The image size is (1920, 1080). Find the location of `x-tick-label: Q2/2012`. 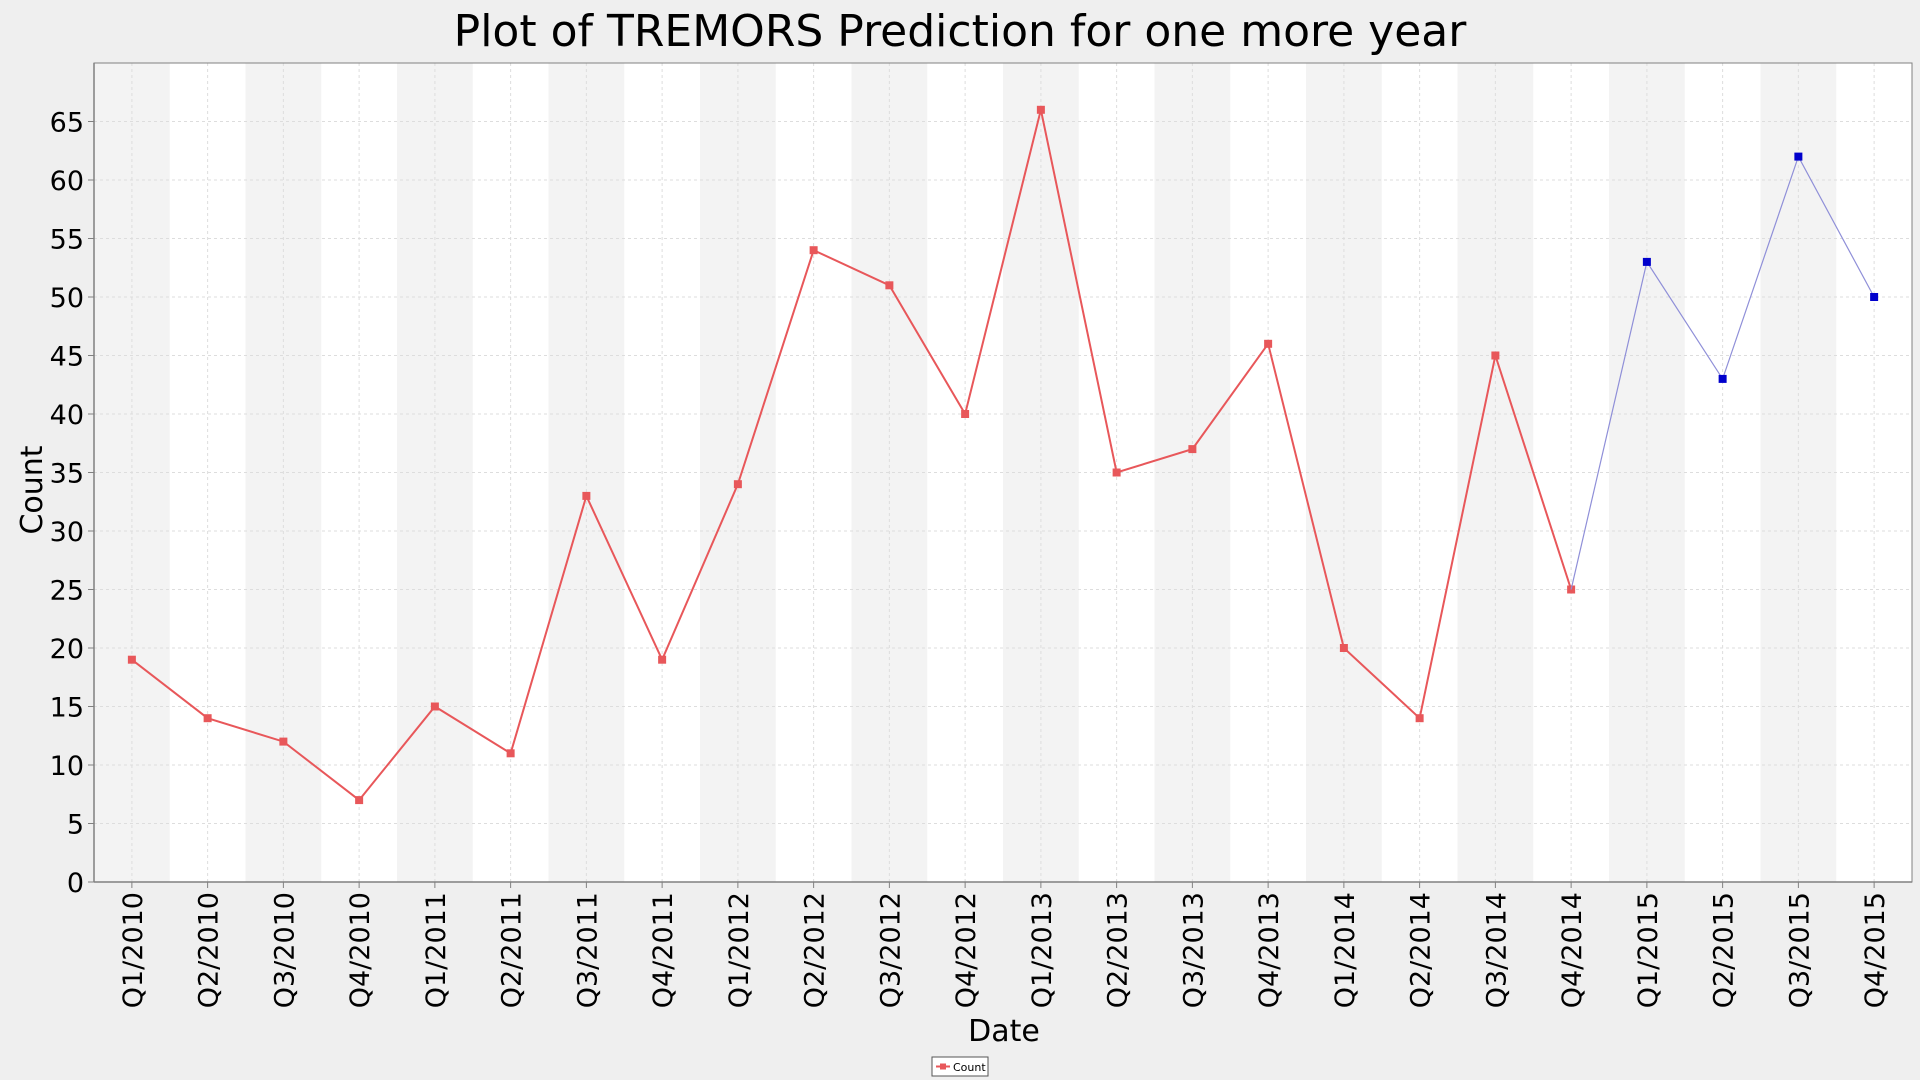

x-tick-label: Q2/2012 is located at coordinates (815, 950).